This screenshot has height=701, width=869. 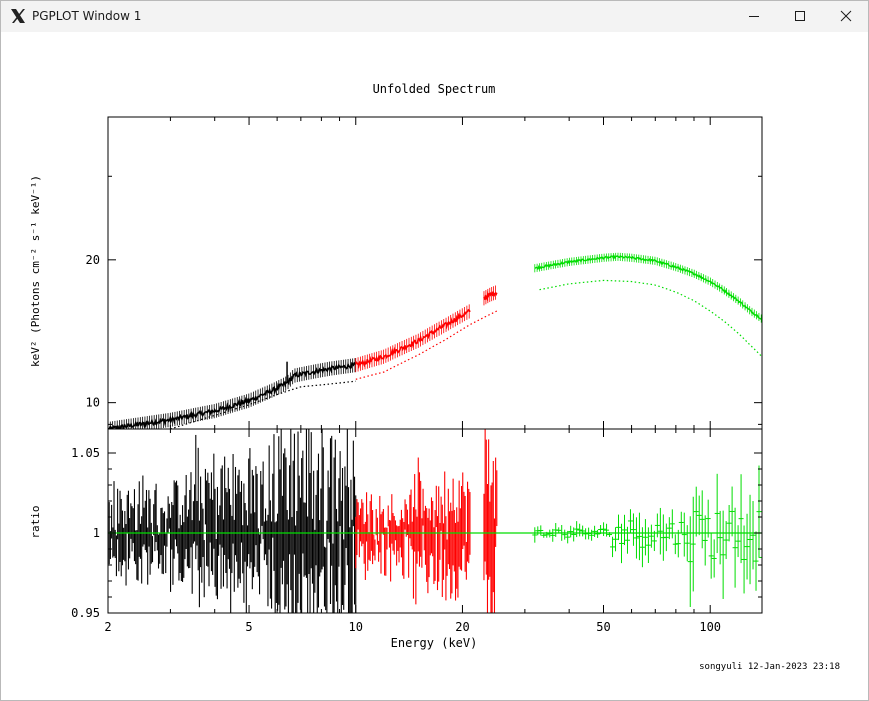 I want to click on x-axis-label: Energy (keV), so click(x=434, y=643).